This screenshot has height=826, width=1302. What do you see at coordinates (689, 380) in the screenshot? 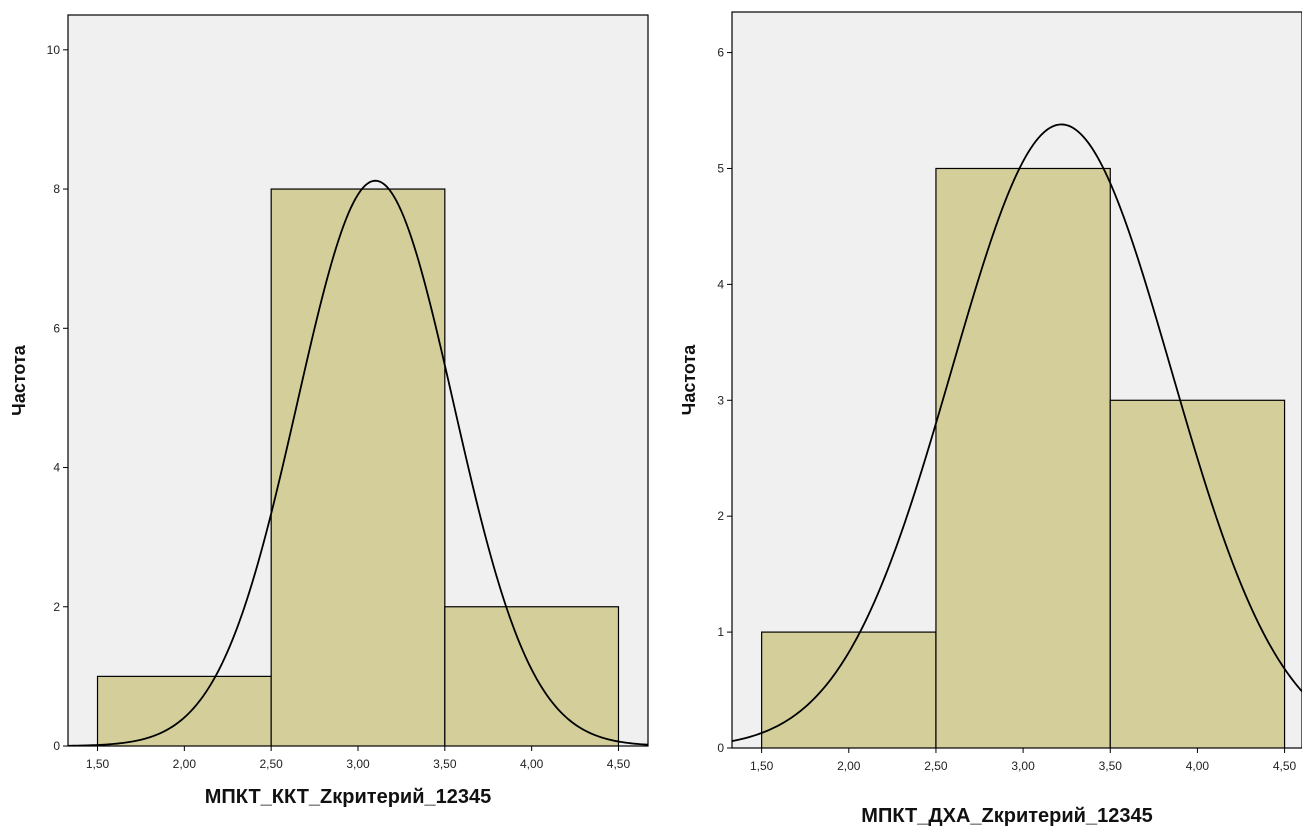
I see `right-y-axis-title: Частота` at bounding box center [689, 380].